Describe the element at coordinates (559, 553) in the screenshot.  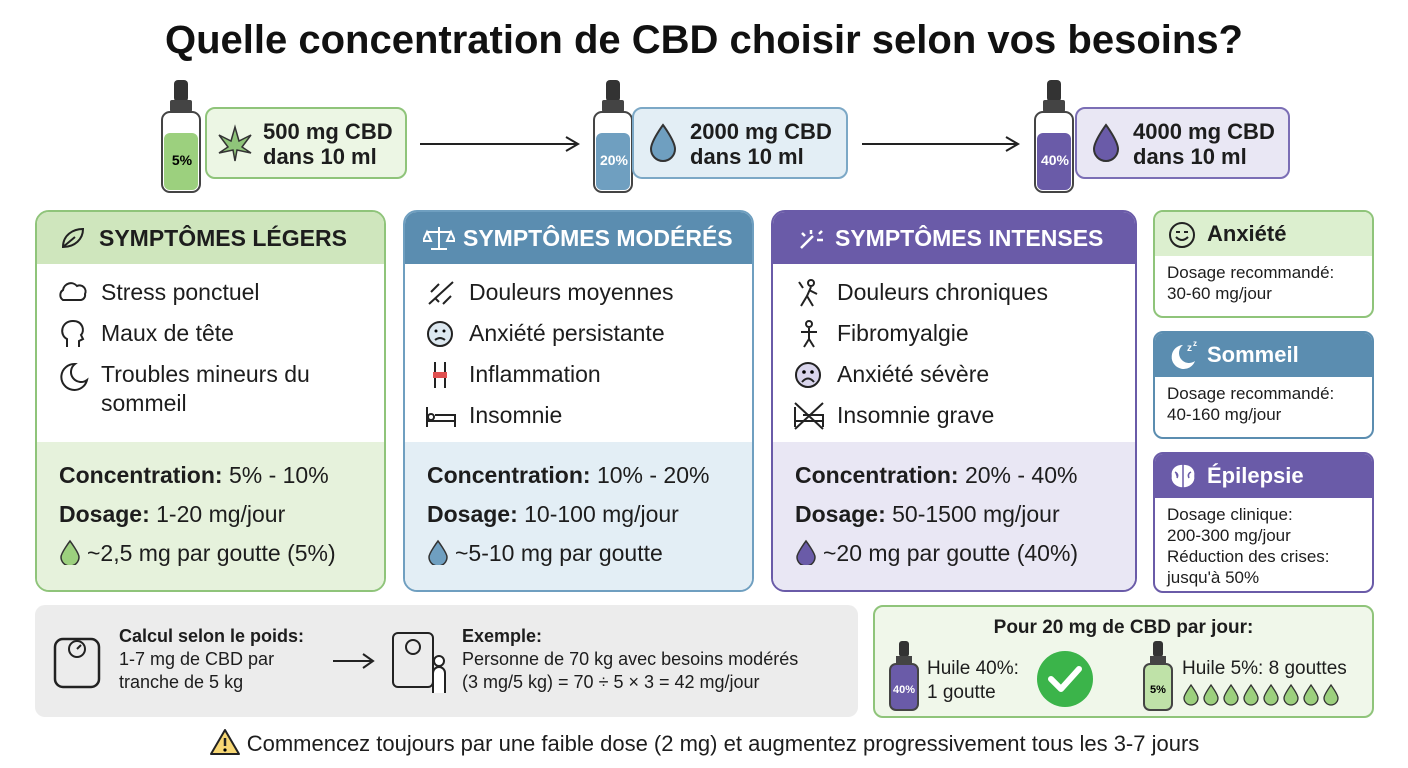
I see `value: ~5-10 mg par goutte` at that location.